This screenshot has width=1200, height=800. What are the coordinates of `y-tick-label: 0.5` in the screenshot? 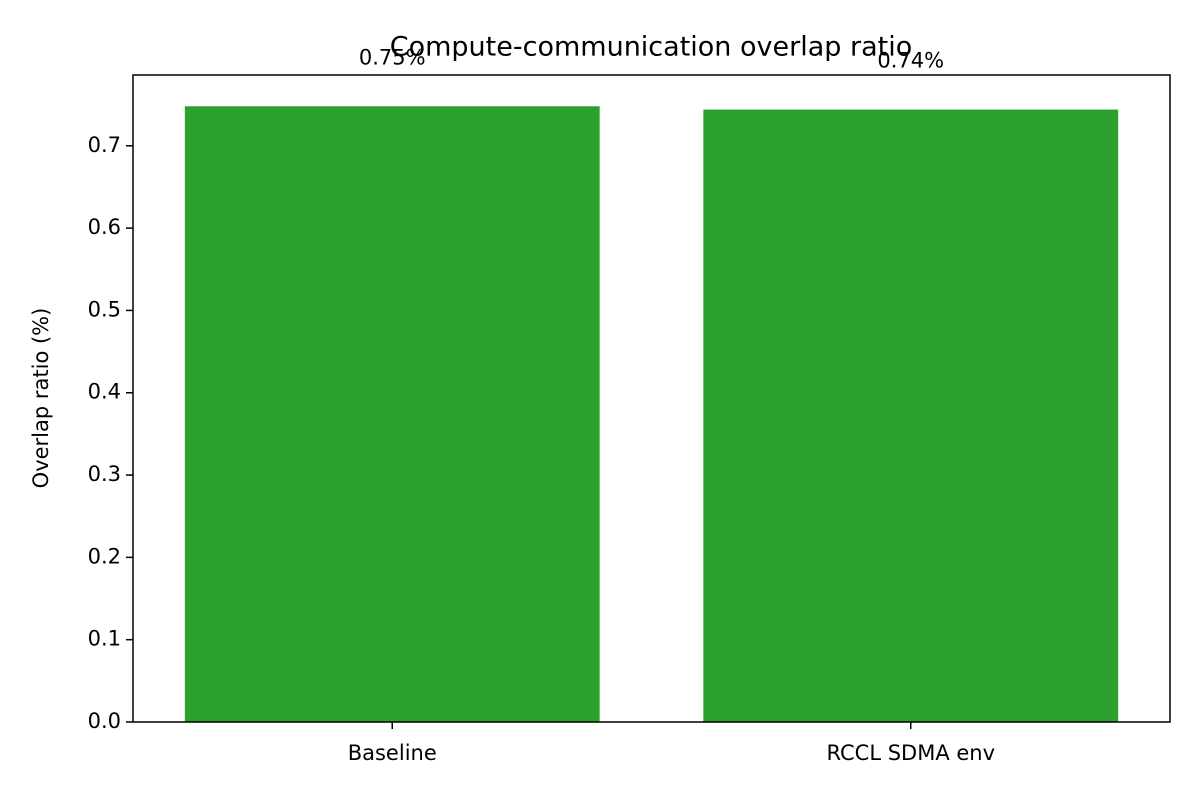 It's located at (104, 309).